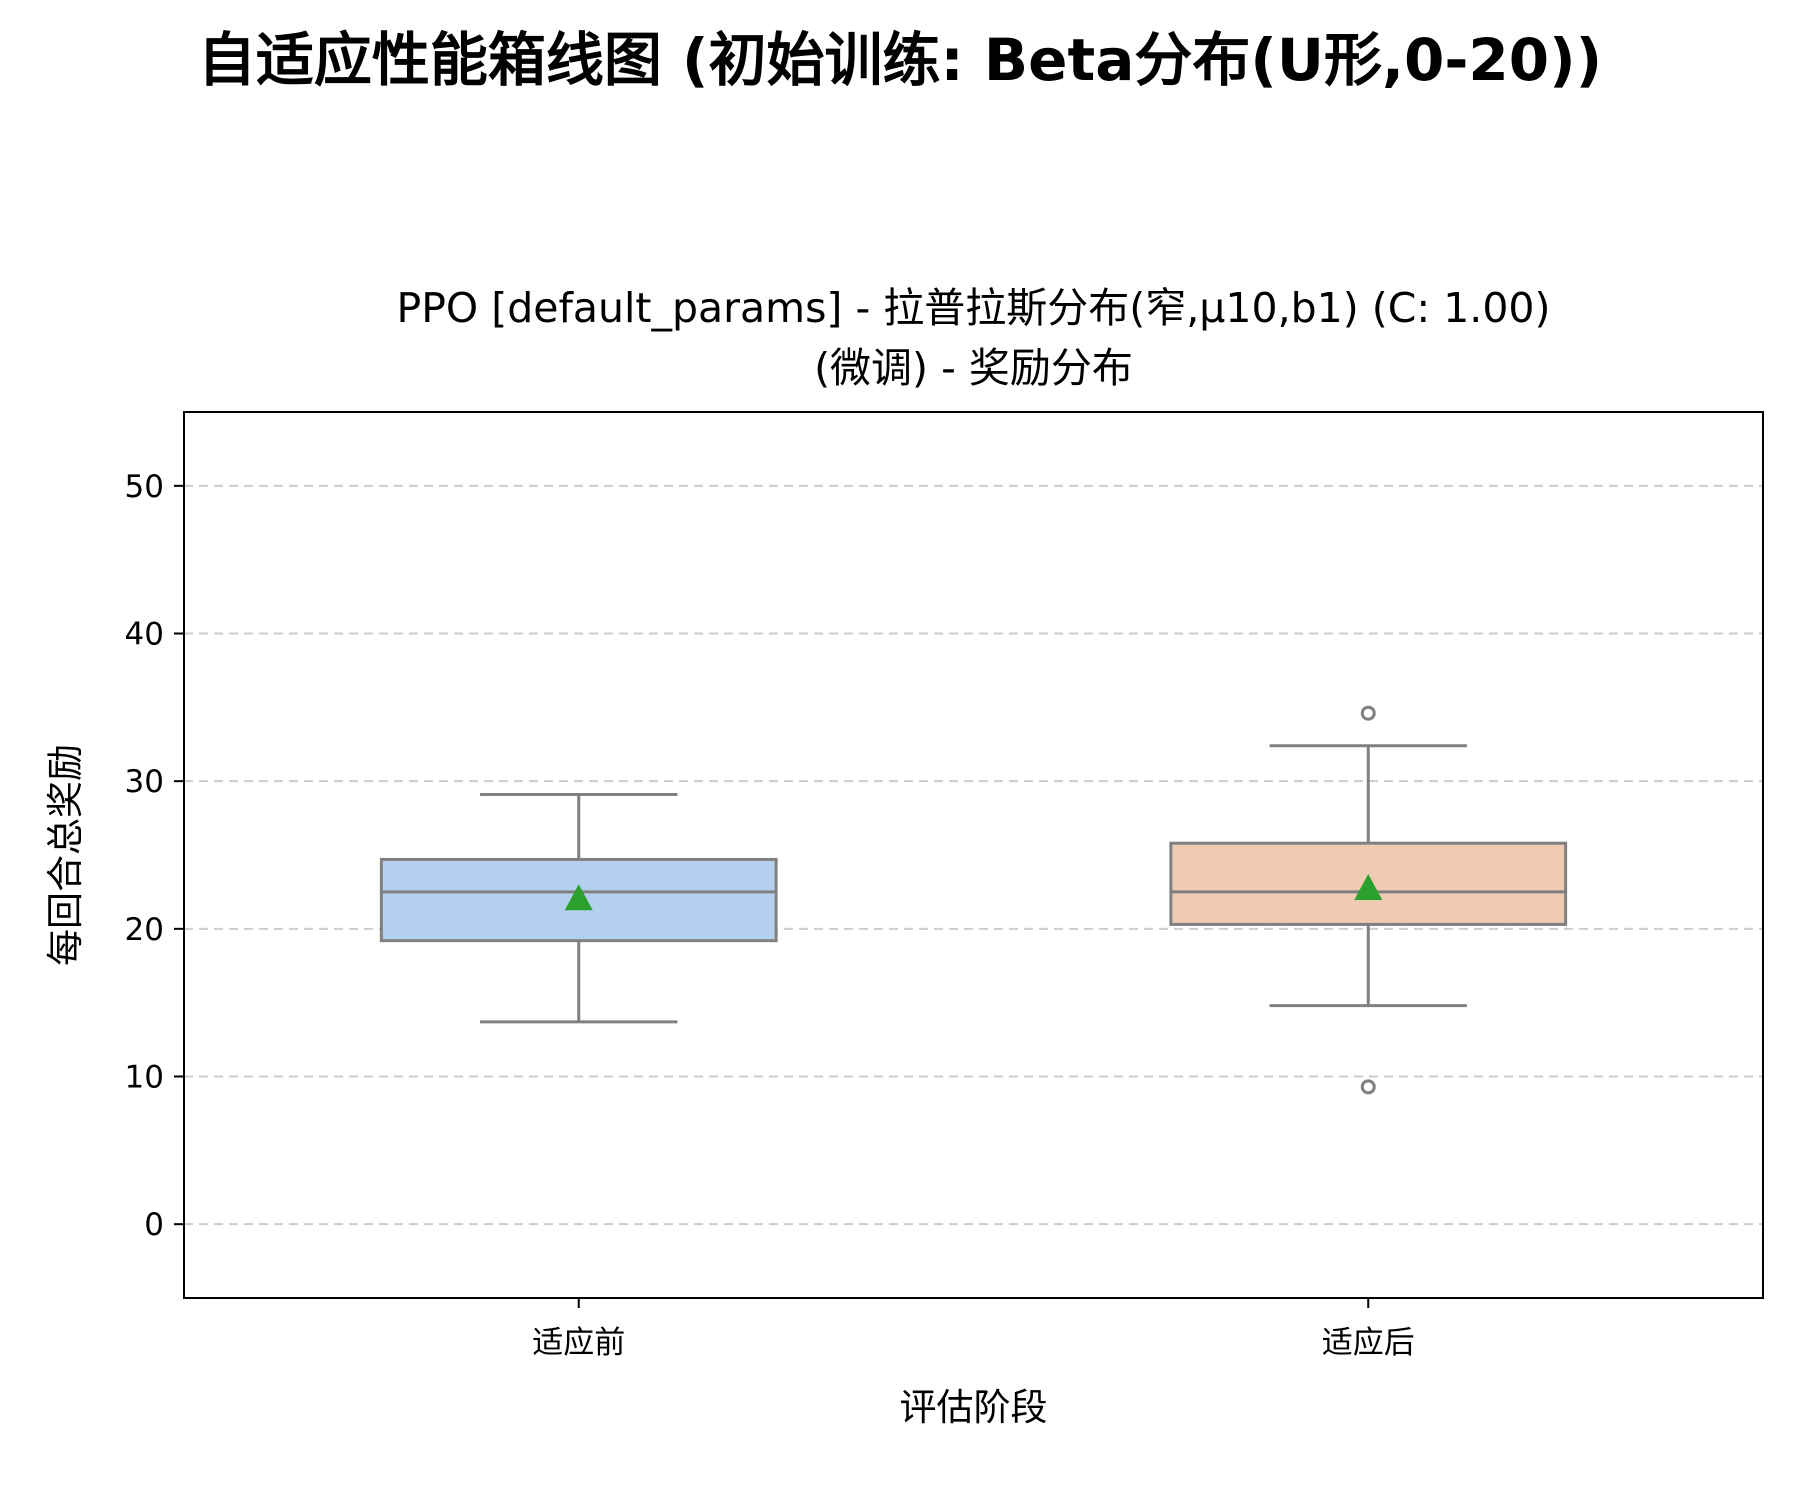 The width and height of the screenshot is (1800, 1505). Describe the element at coordinates (144, 487) in the screenshot. I see `y-tick-label: 50` at that location.